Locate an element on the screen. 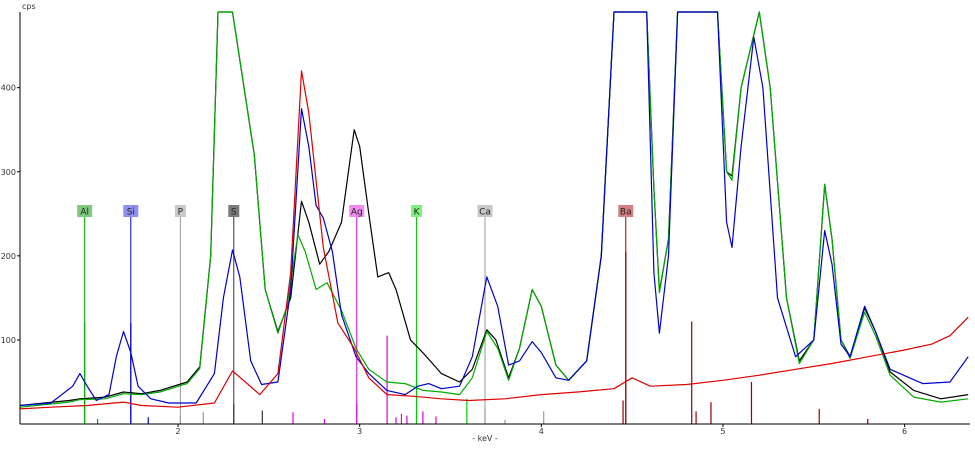 Image resolution: width=975 pixels, height=449 pixels. element-label: Ca is located at coordinates (485, 213).